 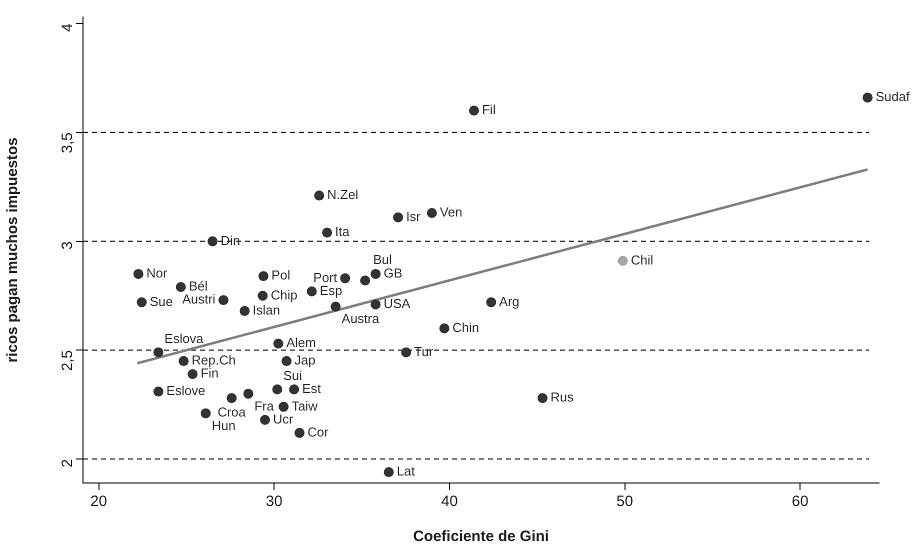 I want to click on annotation: Din, so click(x=230, y=240).